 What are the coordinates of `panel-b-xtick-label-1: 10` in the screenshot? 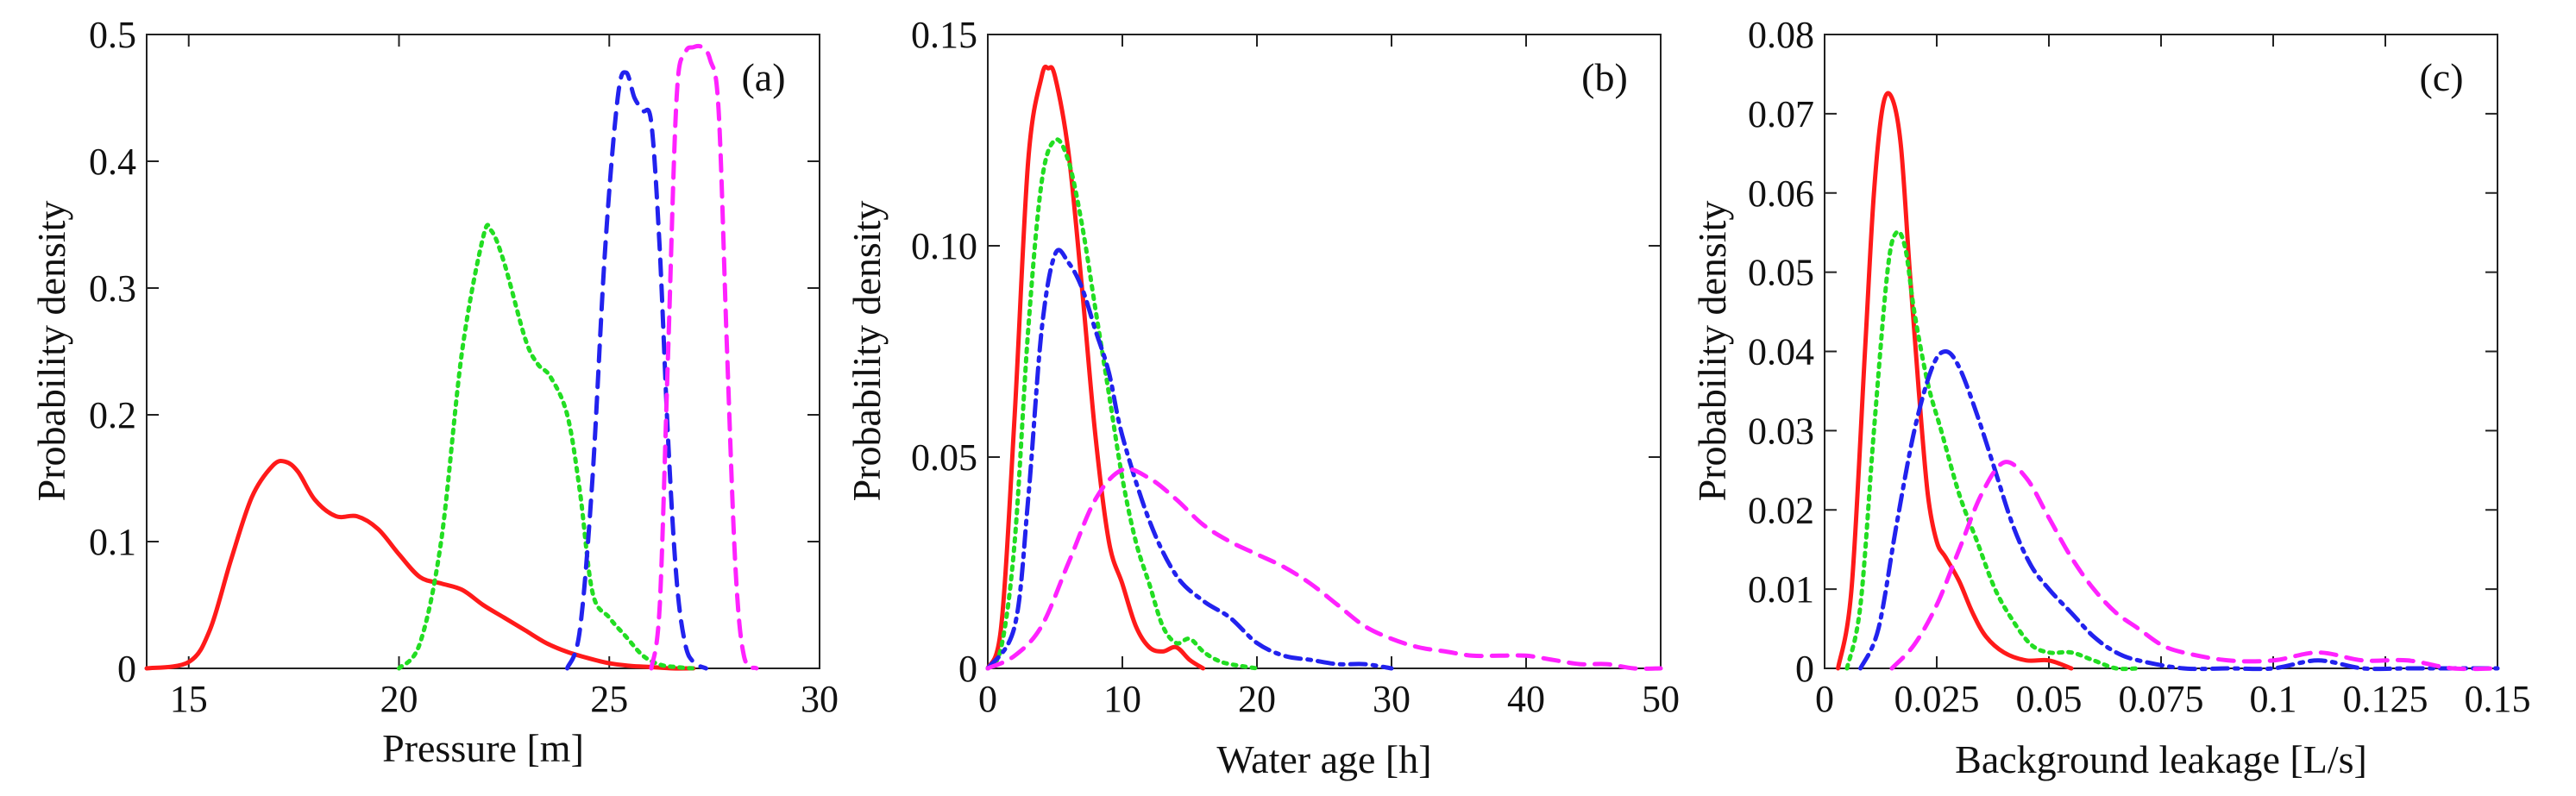 It's located at (1122, 699).